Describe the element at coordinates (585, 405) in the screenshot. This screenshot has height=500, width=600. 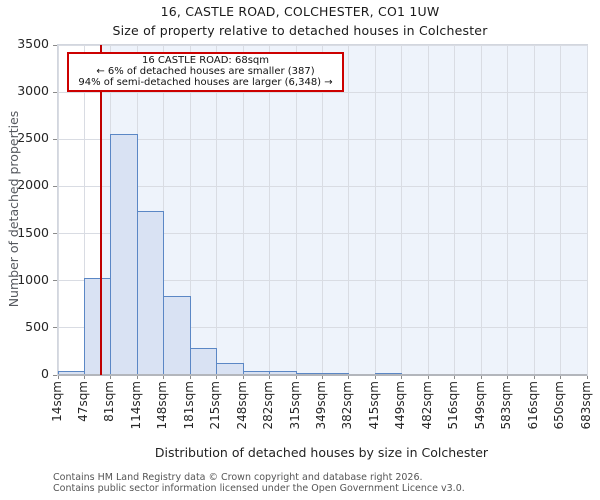
I see `x-tick-label: 683sqm` at that location.